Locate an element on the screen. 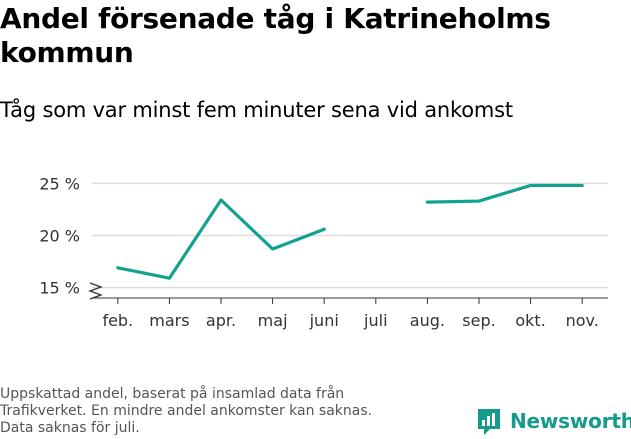 This screenshot has height=439, width=631. y-tick-label: 20 % is located at coordinates (59, 235).